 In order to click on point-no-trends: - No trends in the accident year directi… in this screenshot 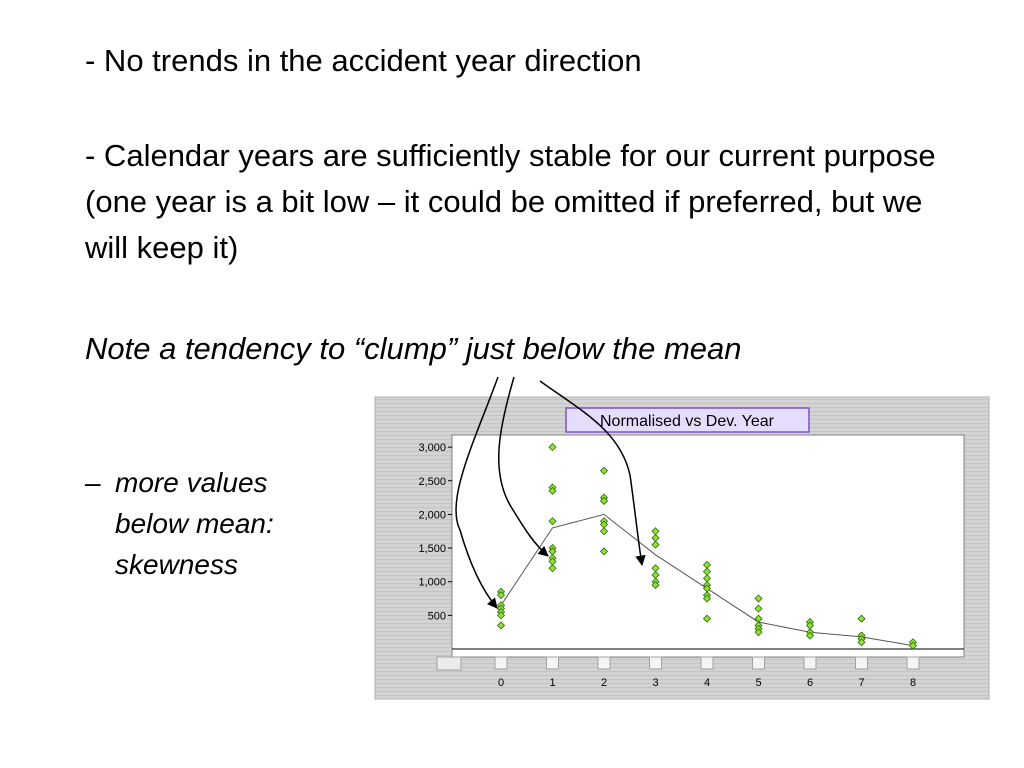, I will do `click(363, 60)`.